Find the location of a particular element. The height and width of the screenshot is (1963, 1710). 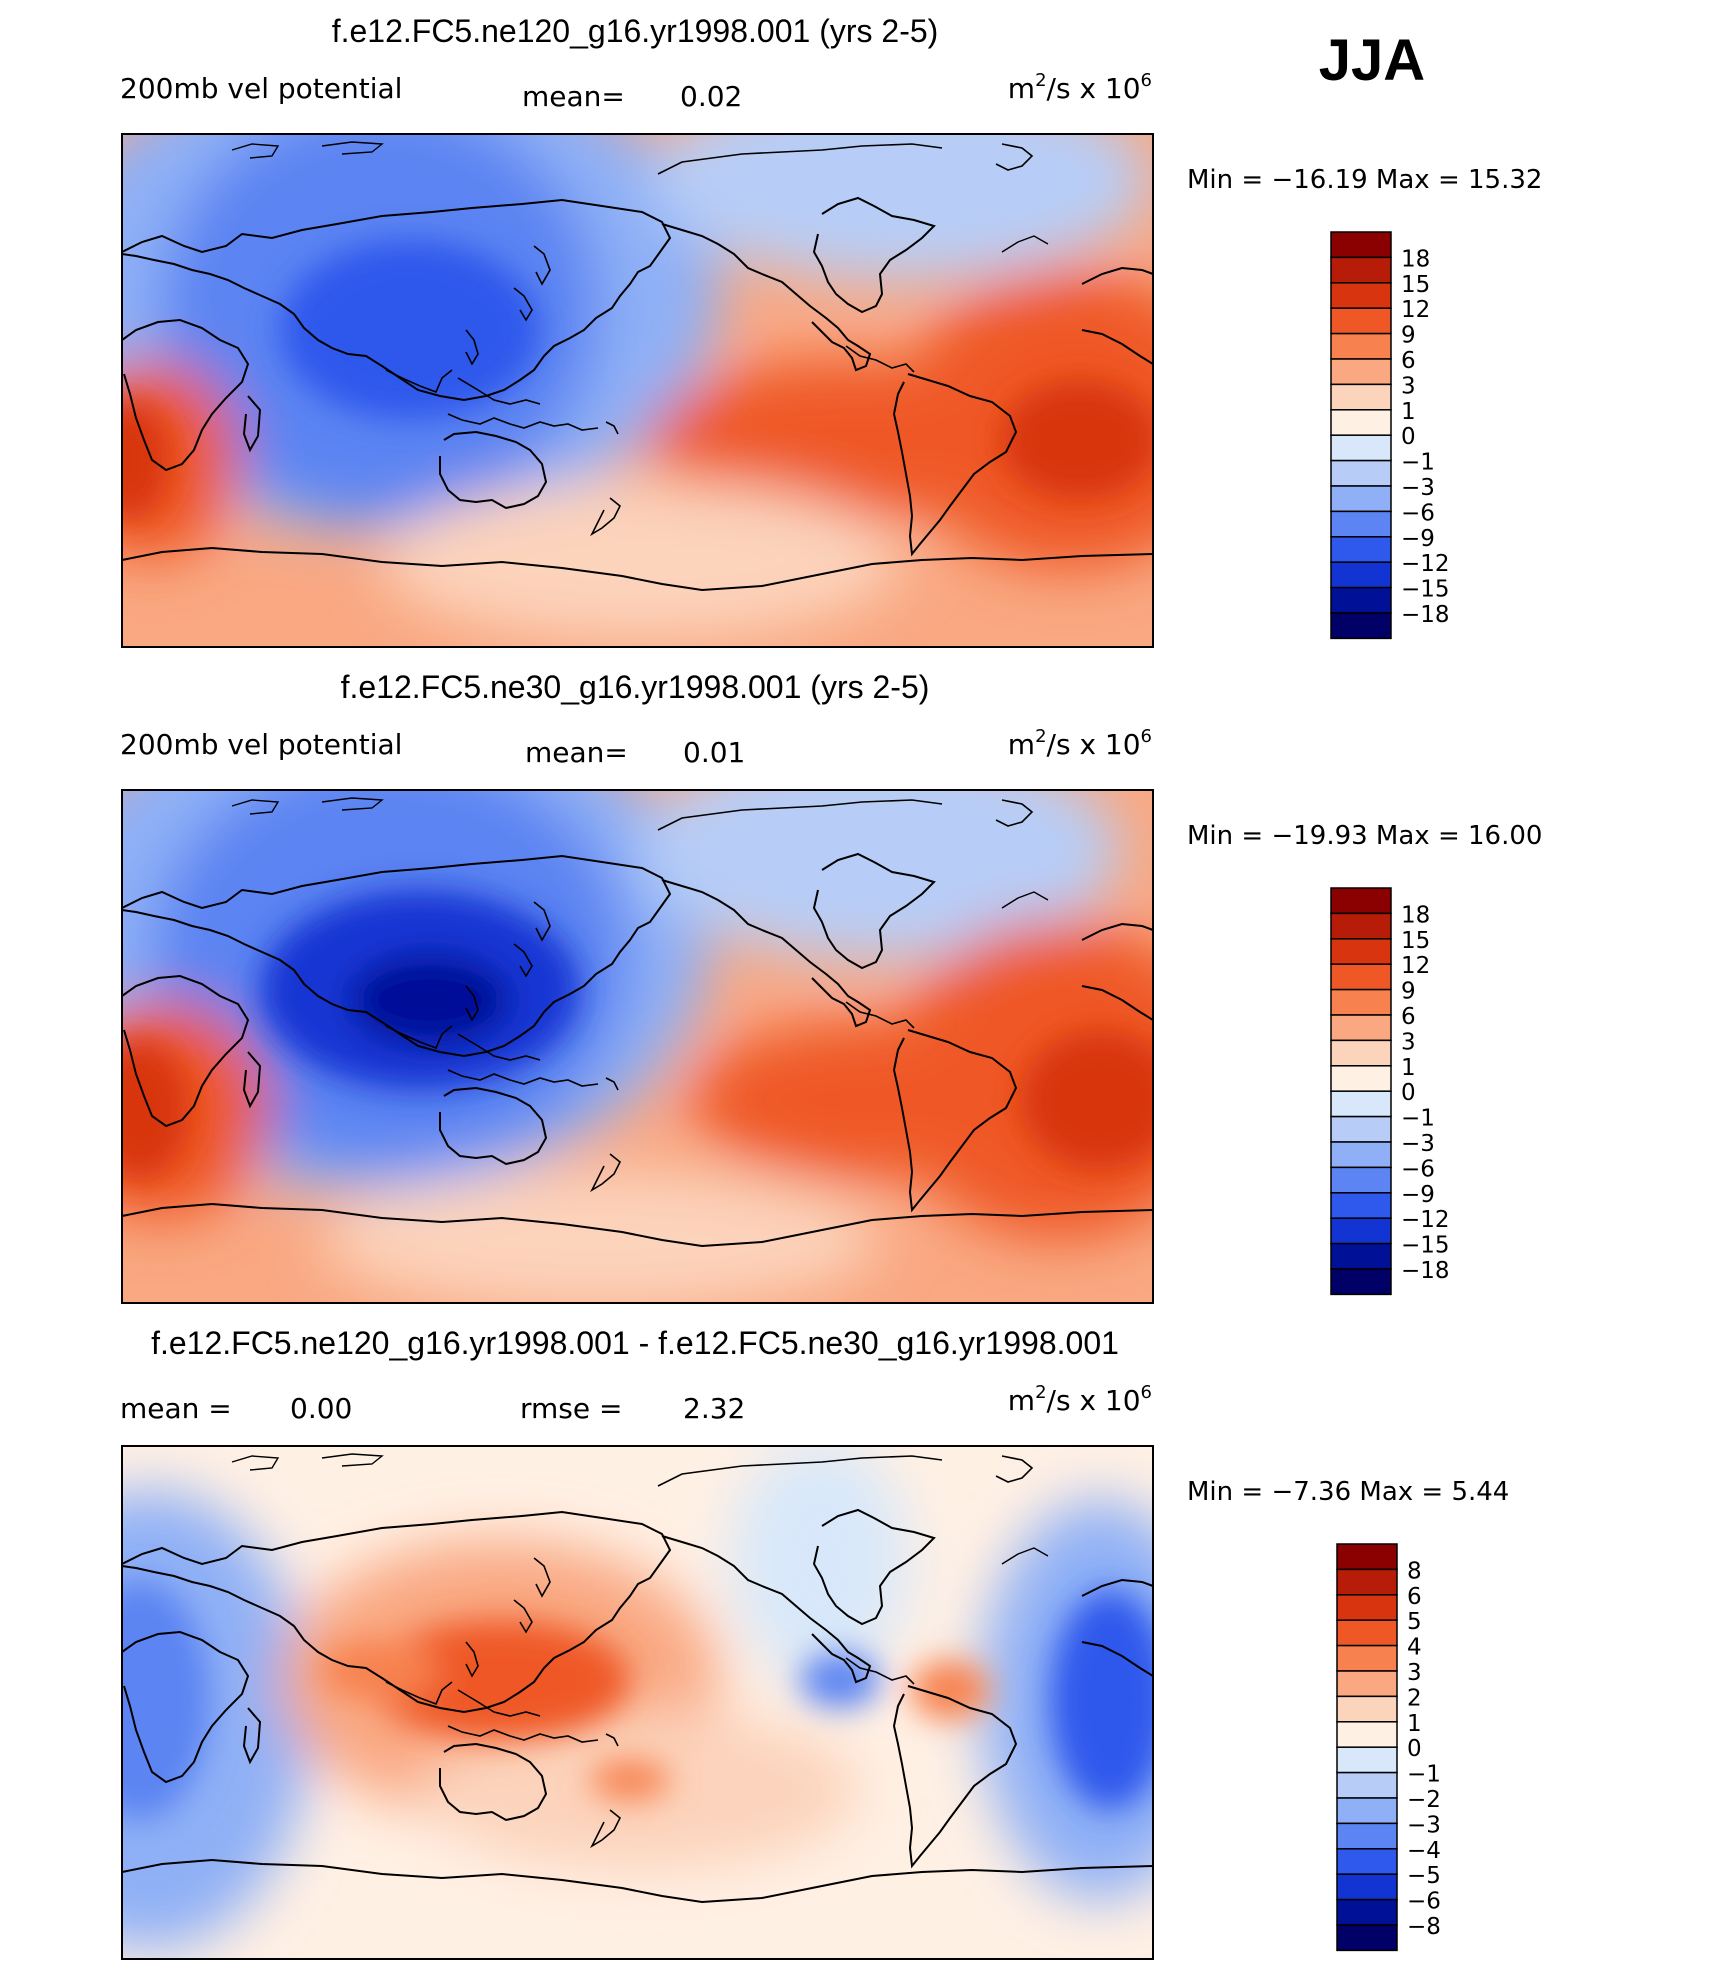

panel-3-rmse-value: 2.32 is located at coordinates (714, 1408).